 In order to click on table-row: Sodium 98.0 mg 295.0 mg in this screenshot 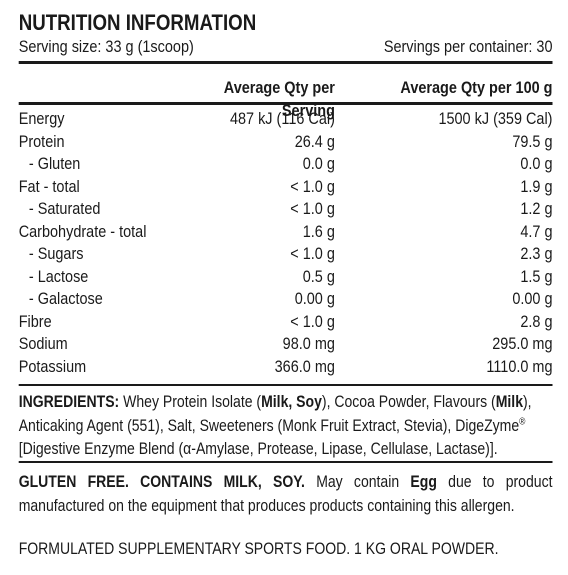, I will do `click(286, 344)`.